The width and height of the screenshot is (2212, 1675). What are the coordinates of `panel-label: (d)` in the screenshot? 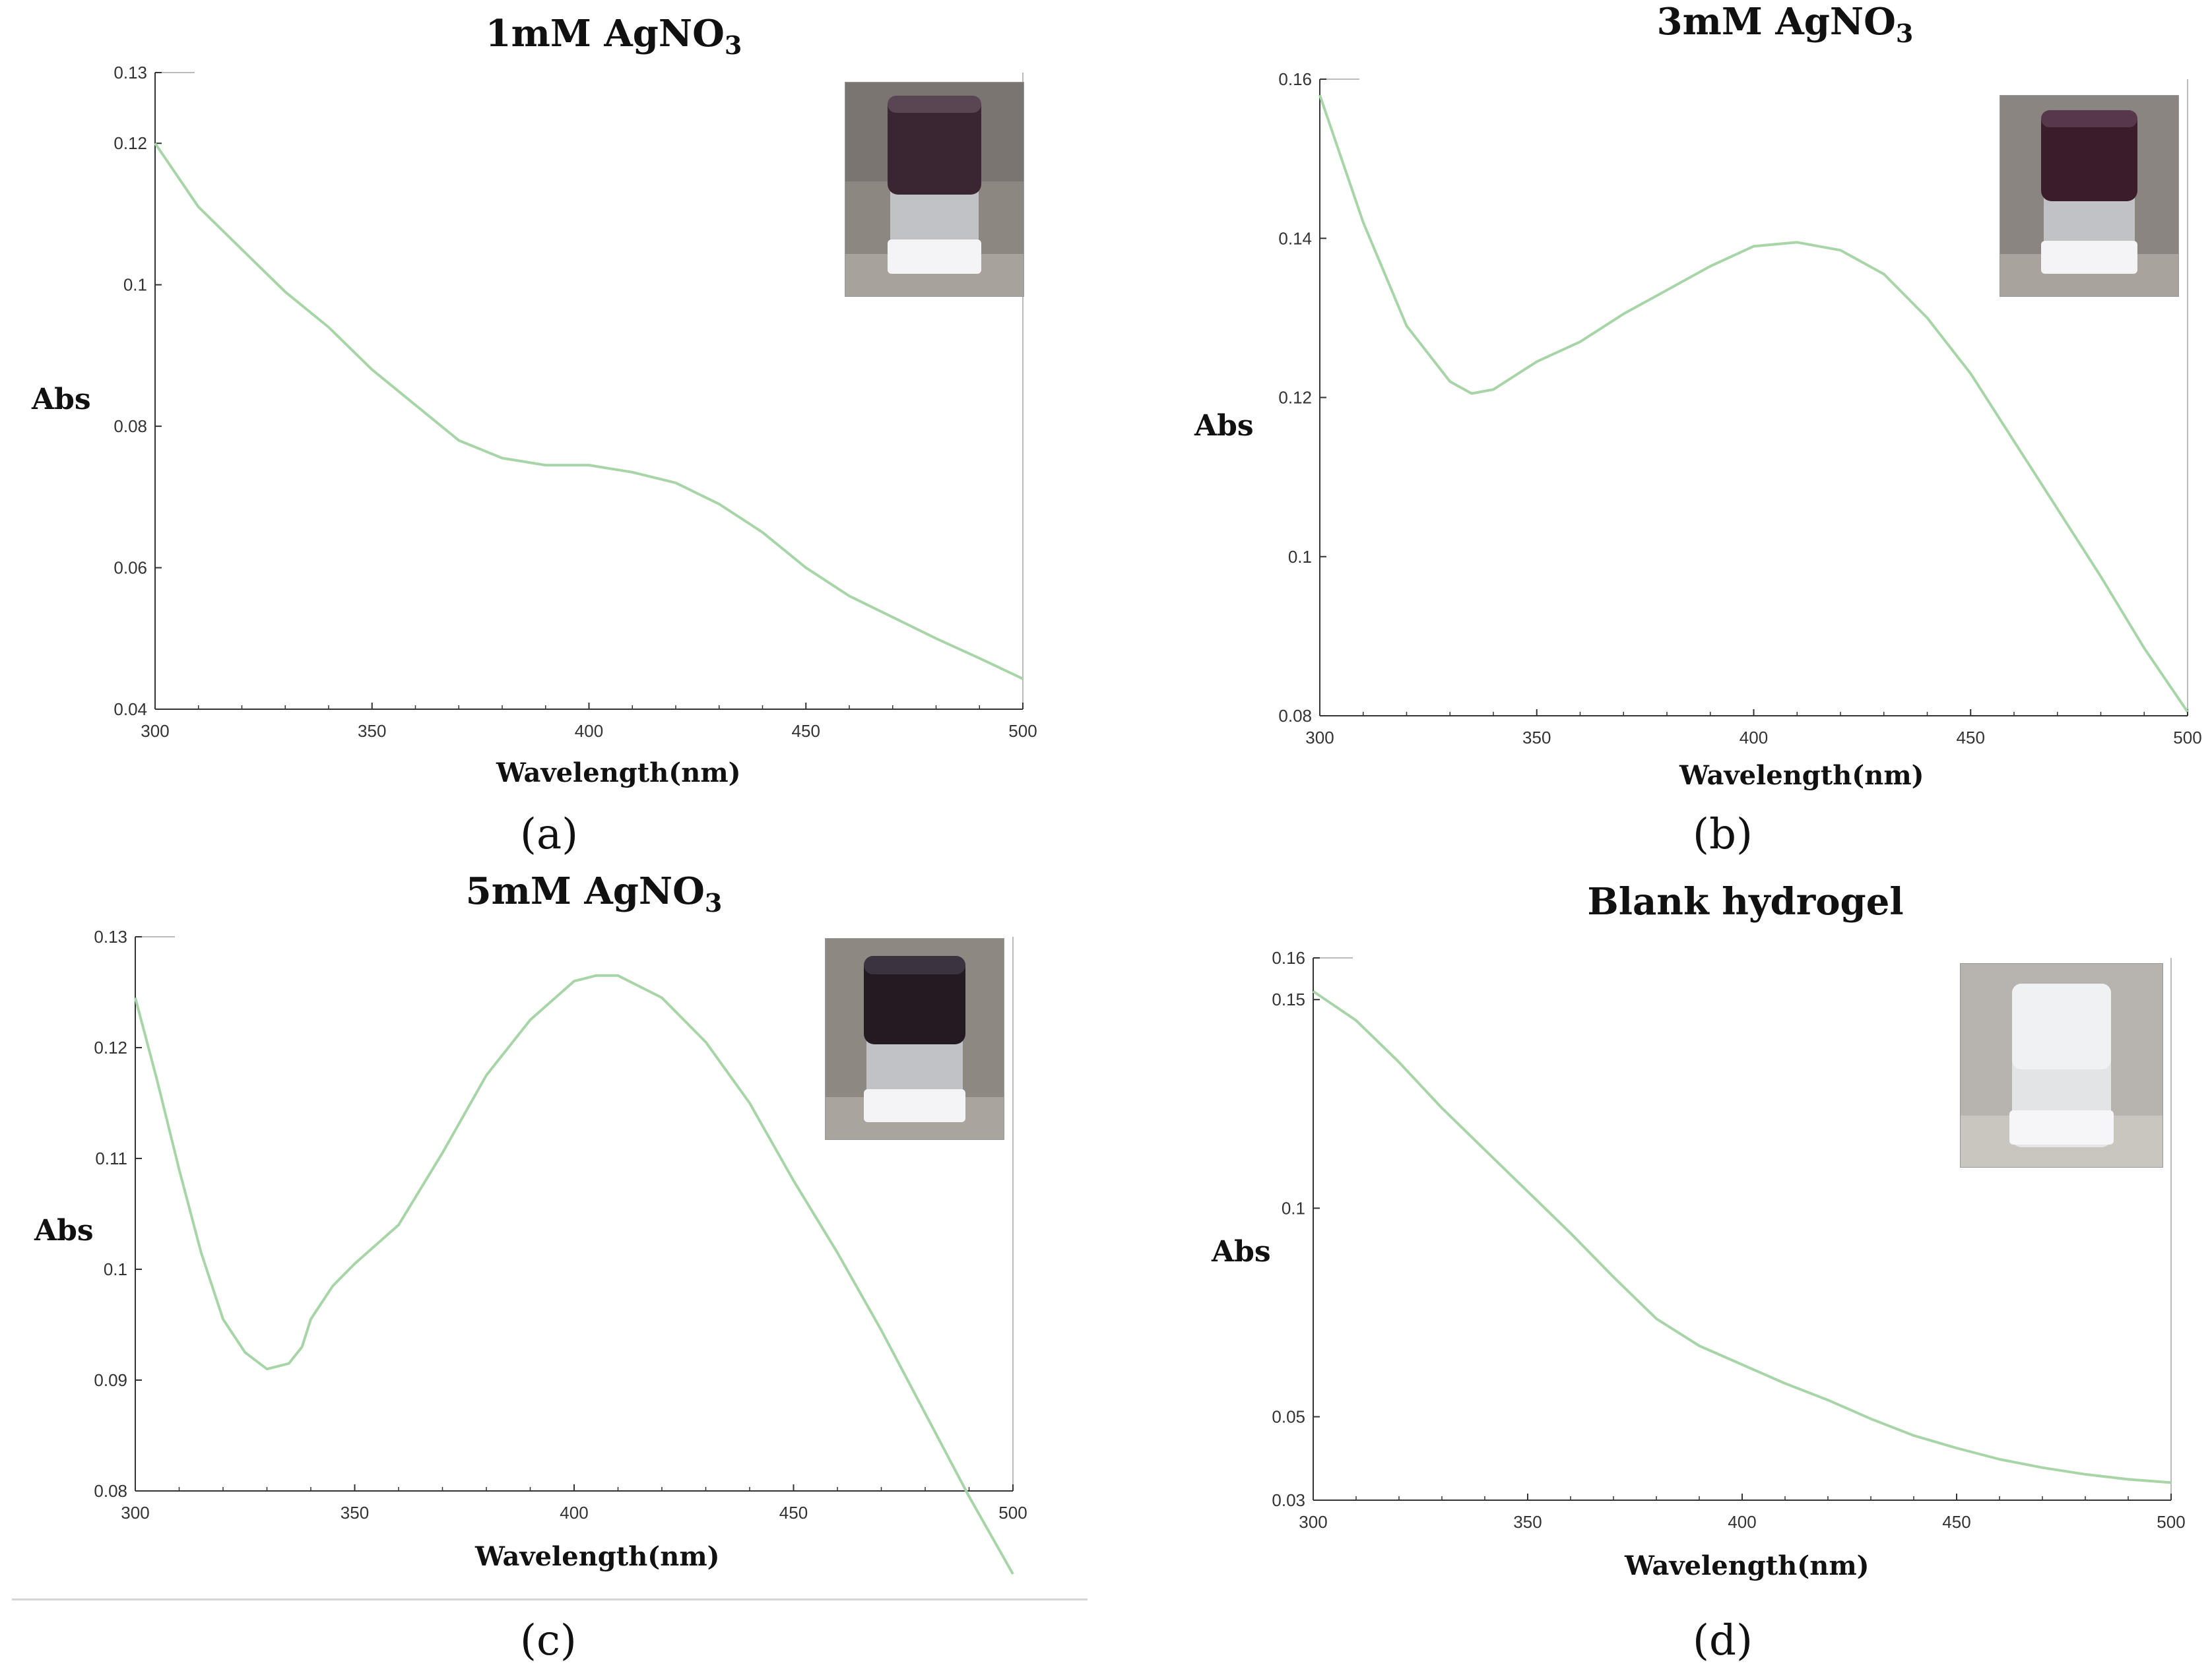 It's located at (1723, 1640).